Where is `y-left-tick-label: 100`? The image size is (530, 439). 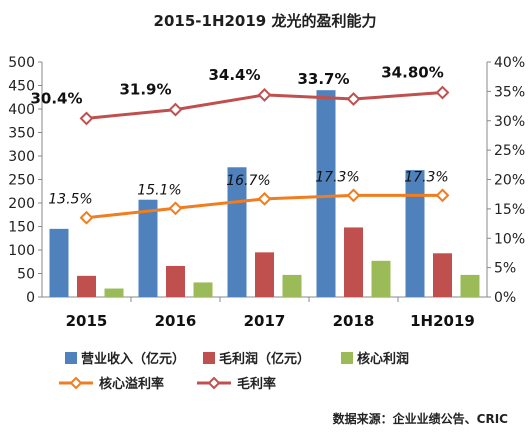
y-left-tick-label: 100 is located at coordinates (21, 251).